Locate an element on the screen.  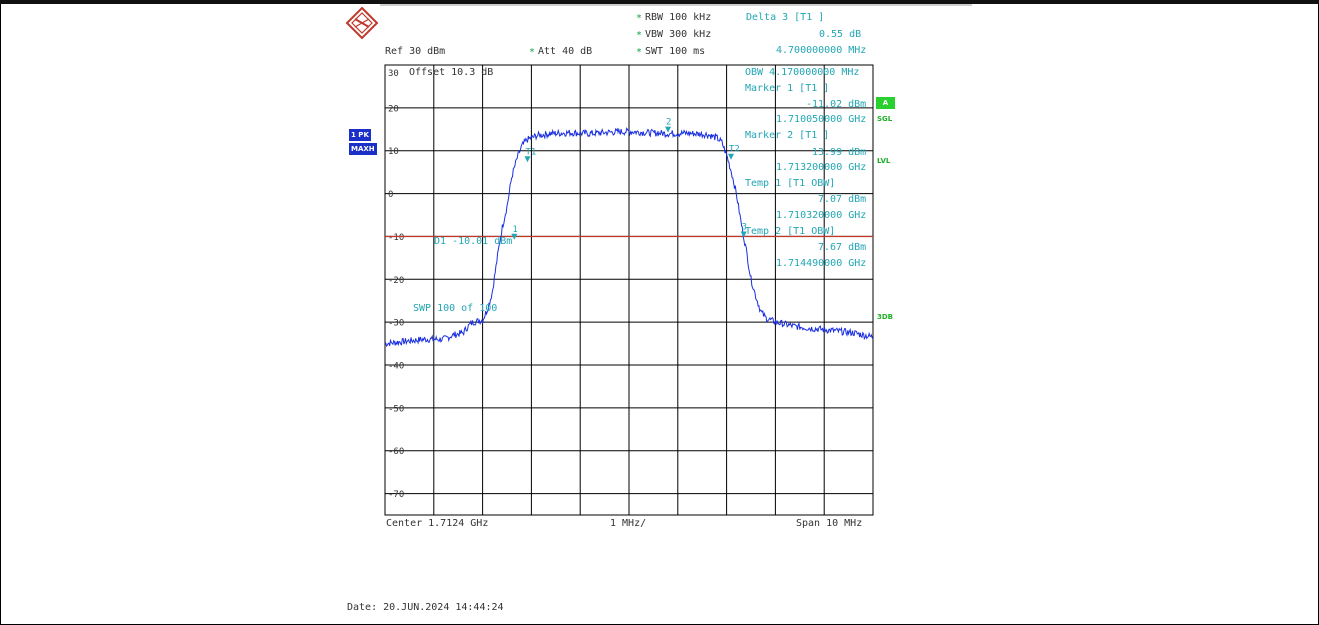
sweep-count-label: SWP 100 of 100 is located at coordinates (455, 308).